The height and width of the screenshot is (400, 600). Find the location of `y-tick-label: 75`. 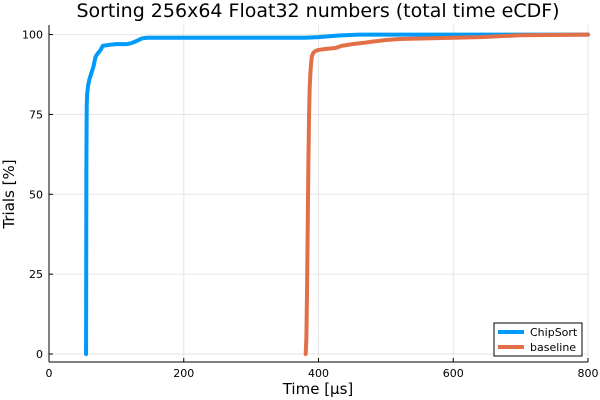

y-tick-label: 75 is located at coordinates (36, 114).